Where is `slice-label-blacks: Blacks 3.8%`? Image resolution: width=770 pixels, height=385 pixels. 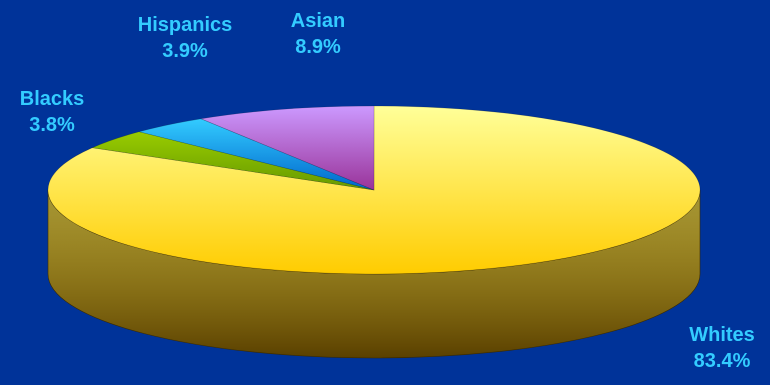 slice-label-blacks: Blacks 3.8% is located at coordinates (52, 112).